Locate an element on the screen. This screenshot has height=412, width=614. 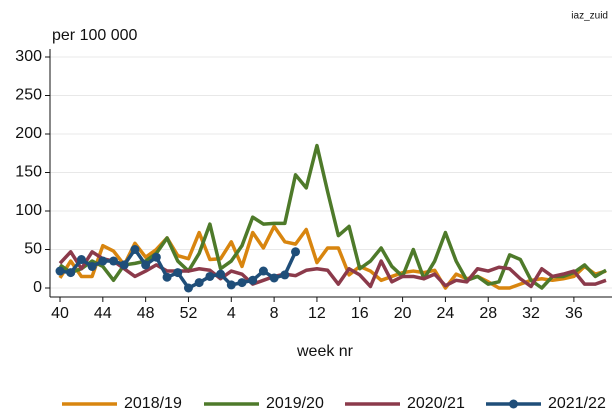
legend-label: 2018/19 is located at coordinates (153, 403).